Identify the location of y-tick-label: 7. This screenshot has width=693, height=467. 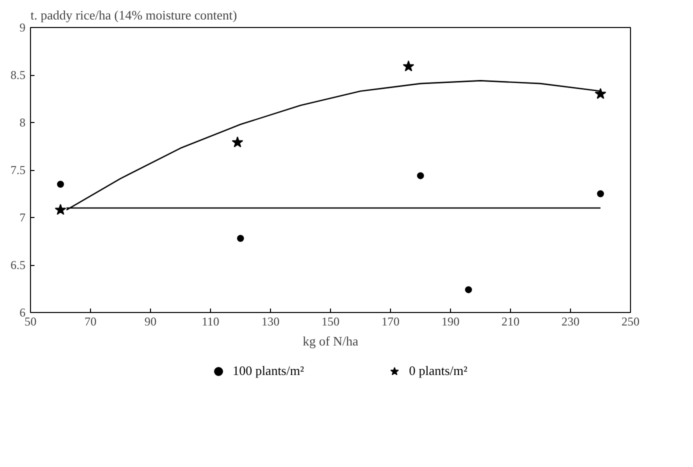
(23, 217).